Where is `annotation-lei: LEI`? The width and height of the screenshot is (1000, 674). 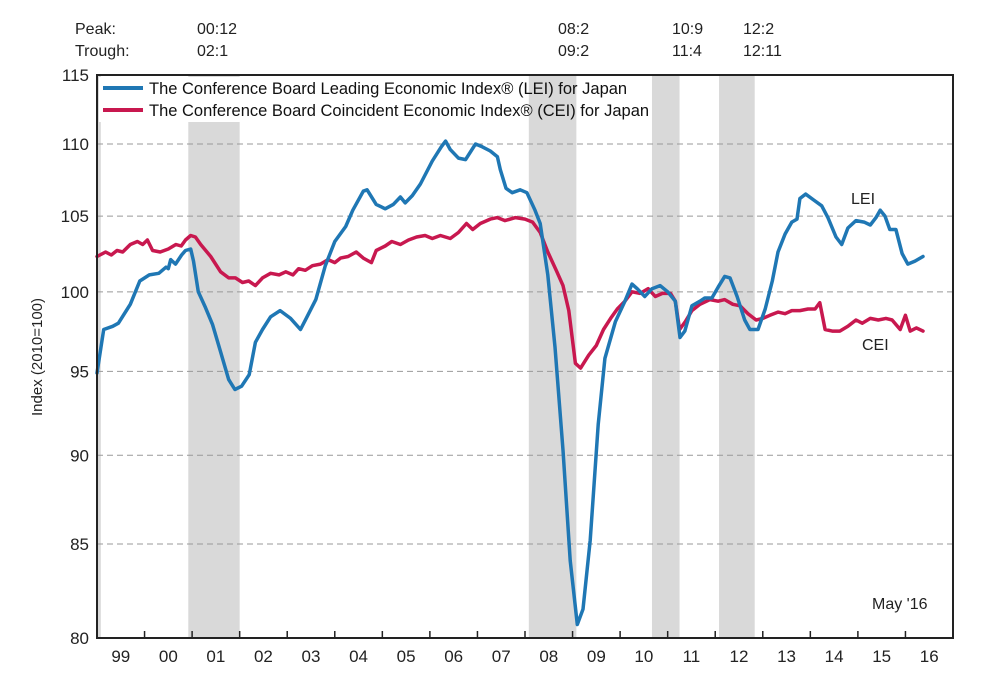 annotation-lei: LEI is located at coordinates (863, 199).